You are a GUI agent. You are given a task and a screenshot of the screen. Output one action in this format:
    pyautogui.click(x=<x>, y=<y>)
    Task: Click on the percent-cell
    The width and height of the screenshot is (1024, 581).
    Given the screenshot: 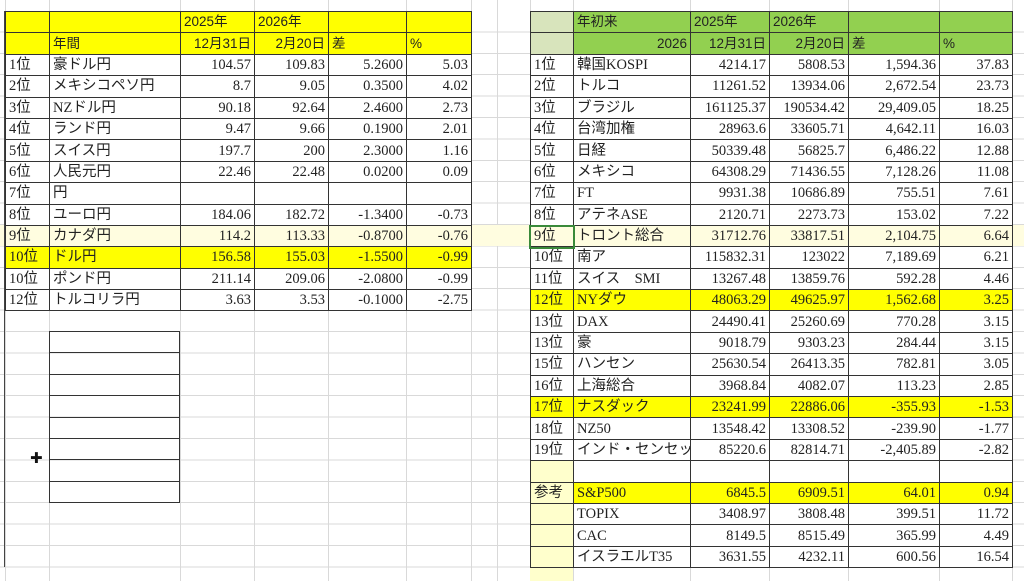 What is the action you would take?
    pyautogui.click(x=976, y=471)
    